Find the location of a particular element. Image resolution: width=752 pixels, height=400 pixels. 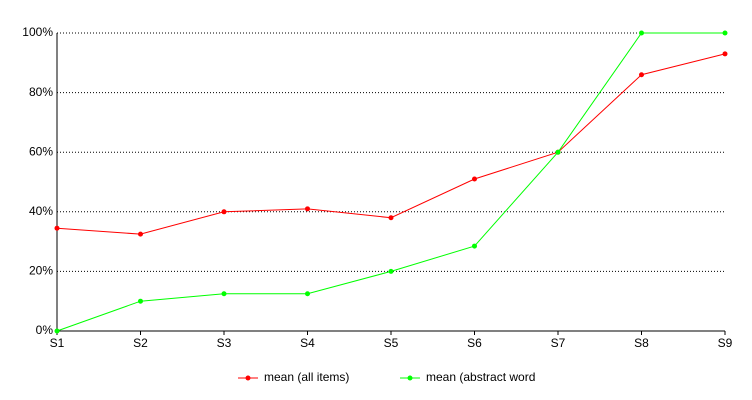

y-tick-label: 100% is located at coordinates (37, 32).